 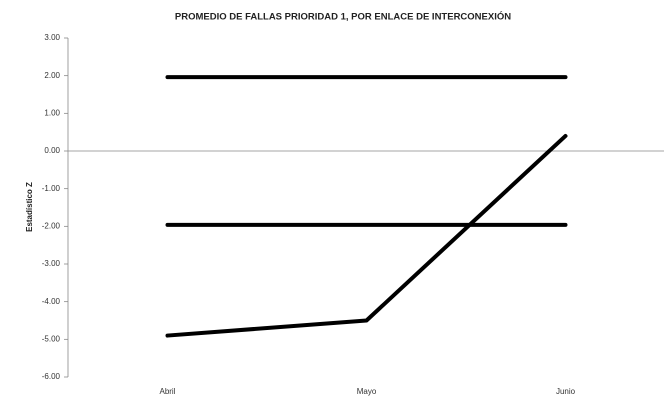 What do you see at coordinates (51, 301) in the screenshot?
I see `y-tick-label: -4.00` at bounding box center [51, 301].